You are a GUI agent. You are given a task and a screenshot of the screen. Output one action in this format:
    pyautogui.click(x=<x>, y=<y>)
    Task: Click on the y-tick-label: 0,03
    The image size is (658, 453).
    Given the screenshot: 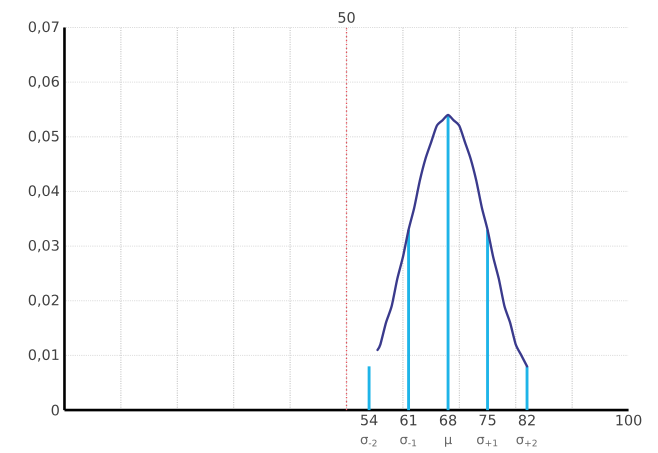 What is the action you would take?
    pyautogui.click(x=43, y=246)
    